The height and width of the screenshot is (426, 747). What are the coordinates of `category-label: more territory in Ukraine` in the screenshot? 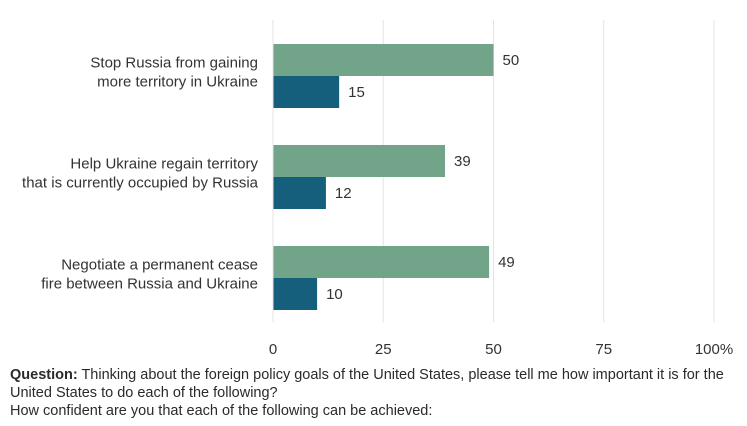 It's located at (177, 82).